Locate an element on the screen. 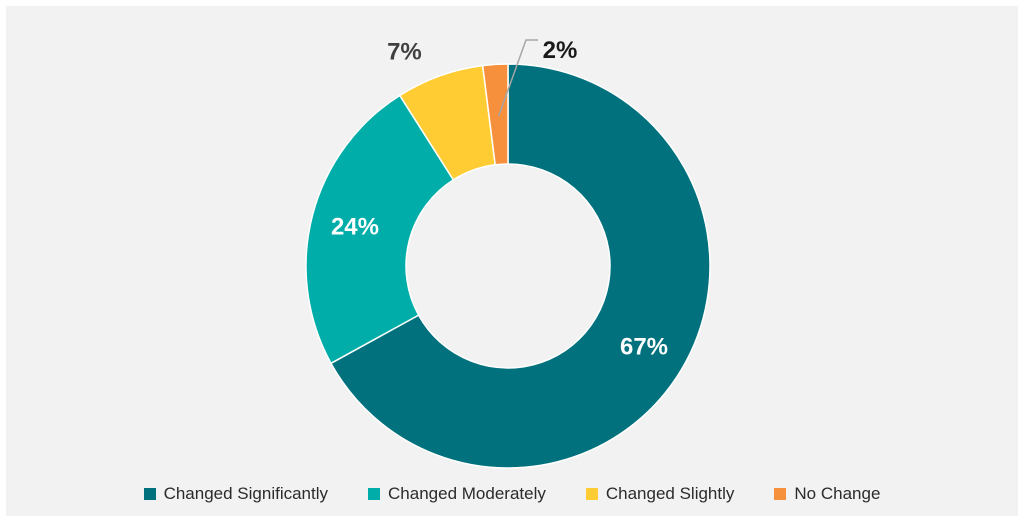 This screenshot has height=522, width=1024. legend-item-changed-moderately: Changed Moderately is located at coordinates (457, 494).